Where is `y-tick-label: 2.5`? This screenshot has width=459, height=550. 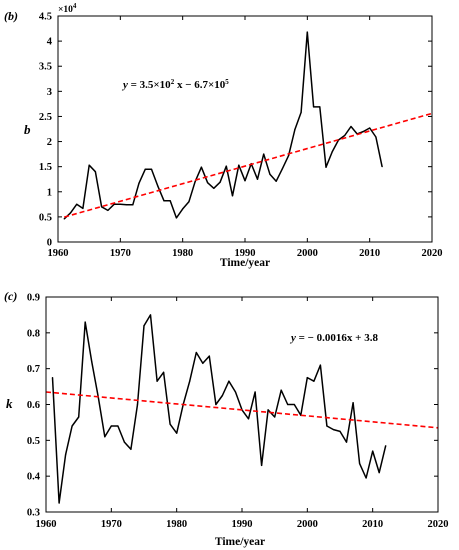 y-tick-label: 2.5 is located at coordinates (45, 117).